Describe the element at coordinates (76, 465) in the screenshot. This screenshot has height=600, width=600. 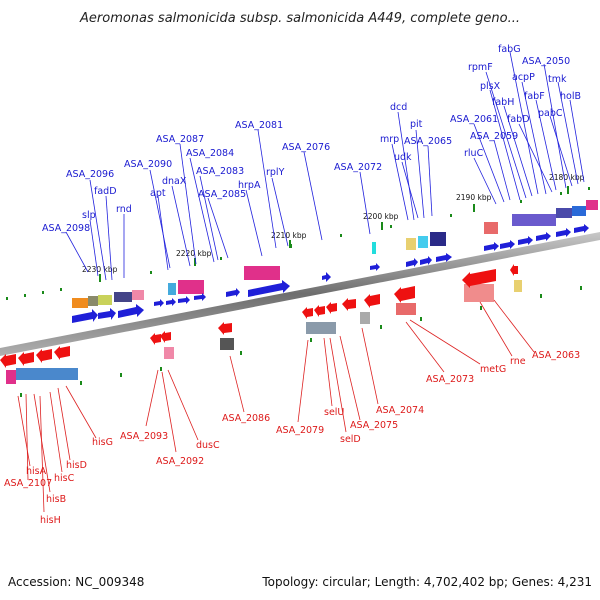
I see `gene-label-reverse: hisD` at that location.